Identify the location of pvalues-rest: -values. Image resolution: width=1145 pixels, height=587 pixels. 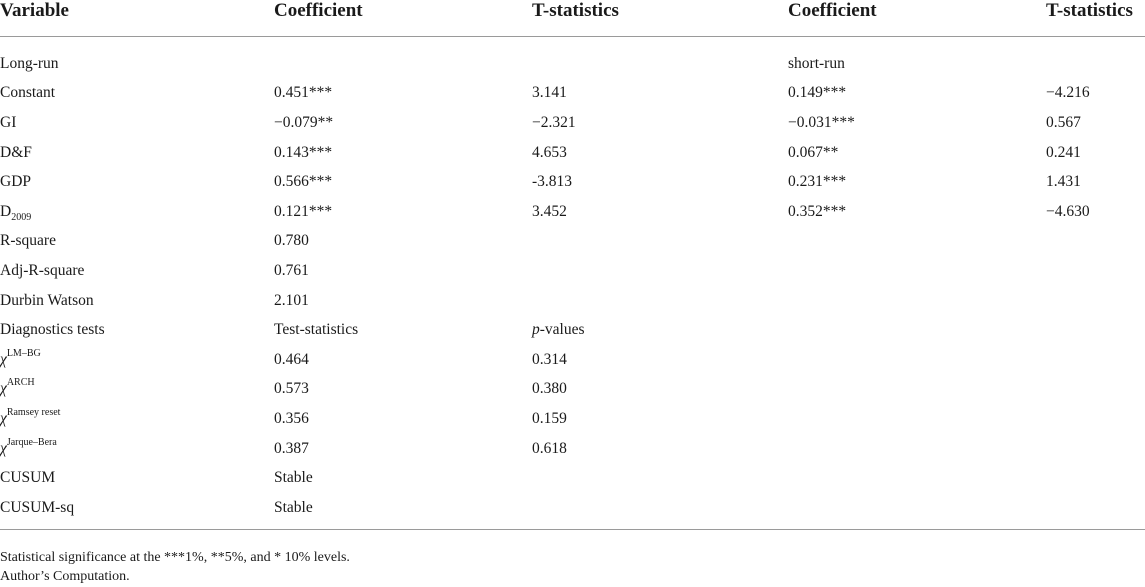
(562, 330).